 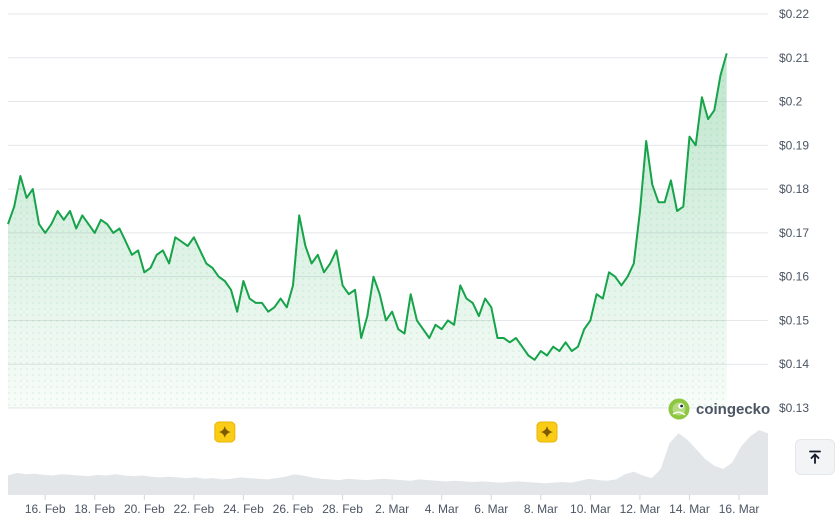 I want to click on x-tick-label: 16. Feb, so click(x=45, y=509).